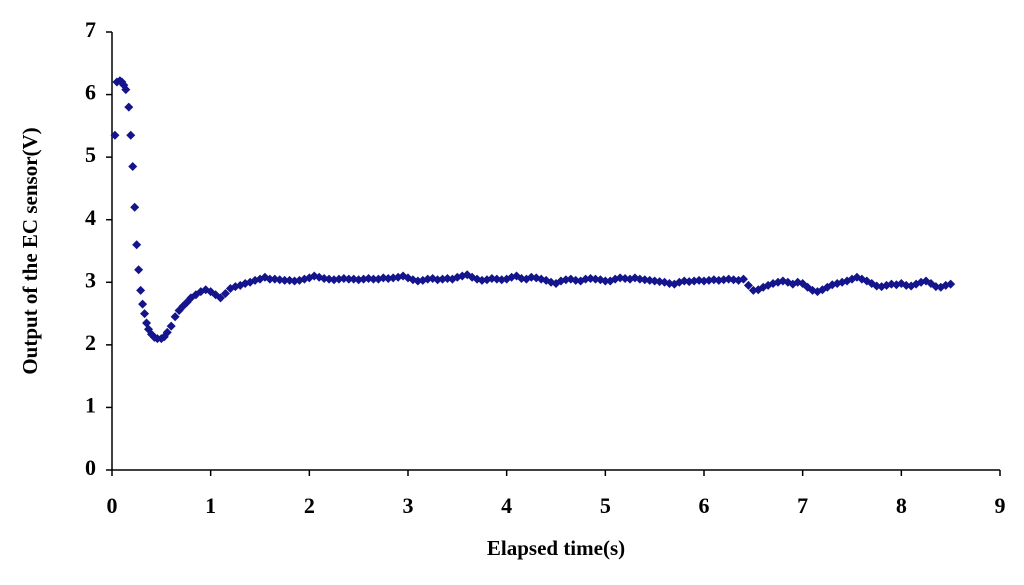 This screenshot has width=1024, height=585. What do you see at coordinates (90, 217) in the screenshot?
I see `y-tick-label: 4` at bounding box center [90, 217].